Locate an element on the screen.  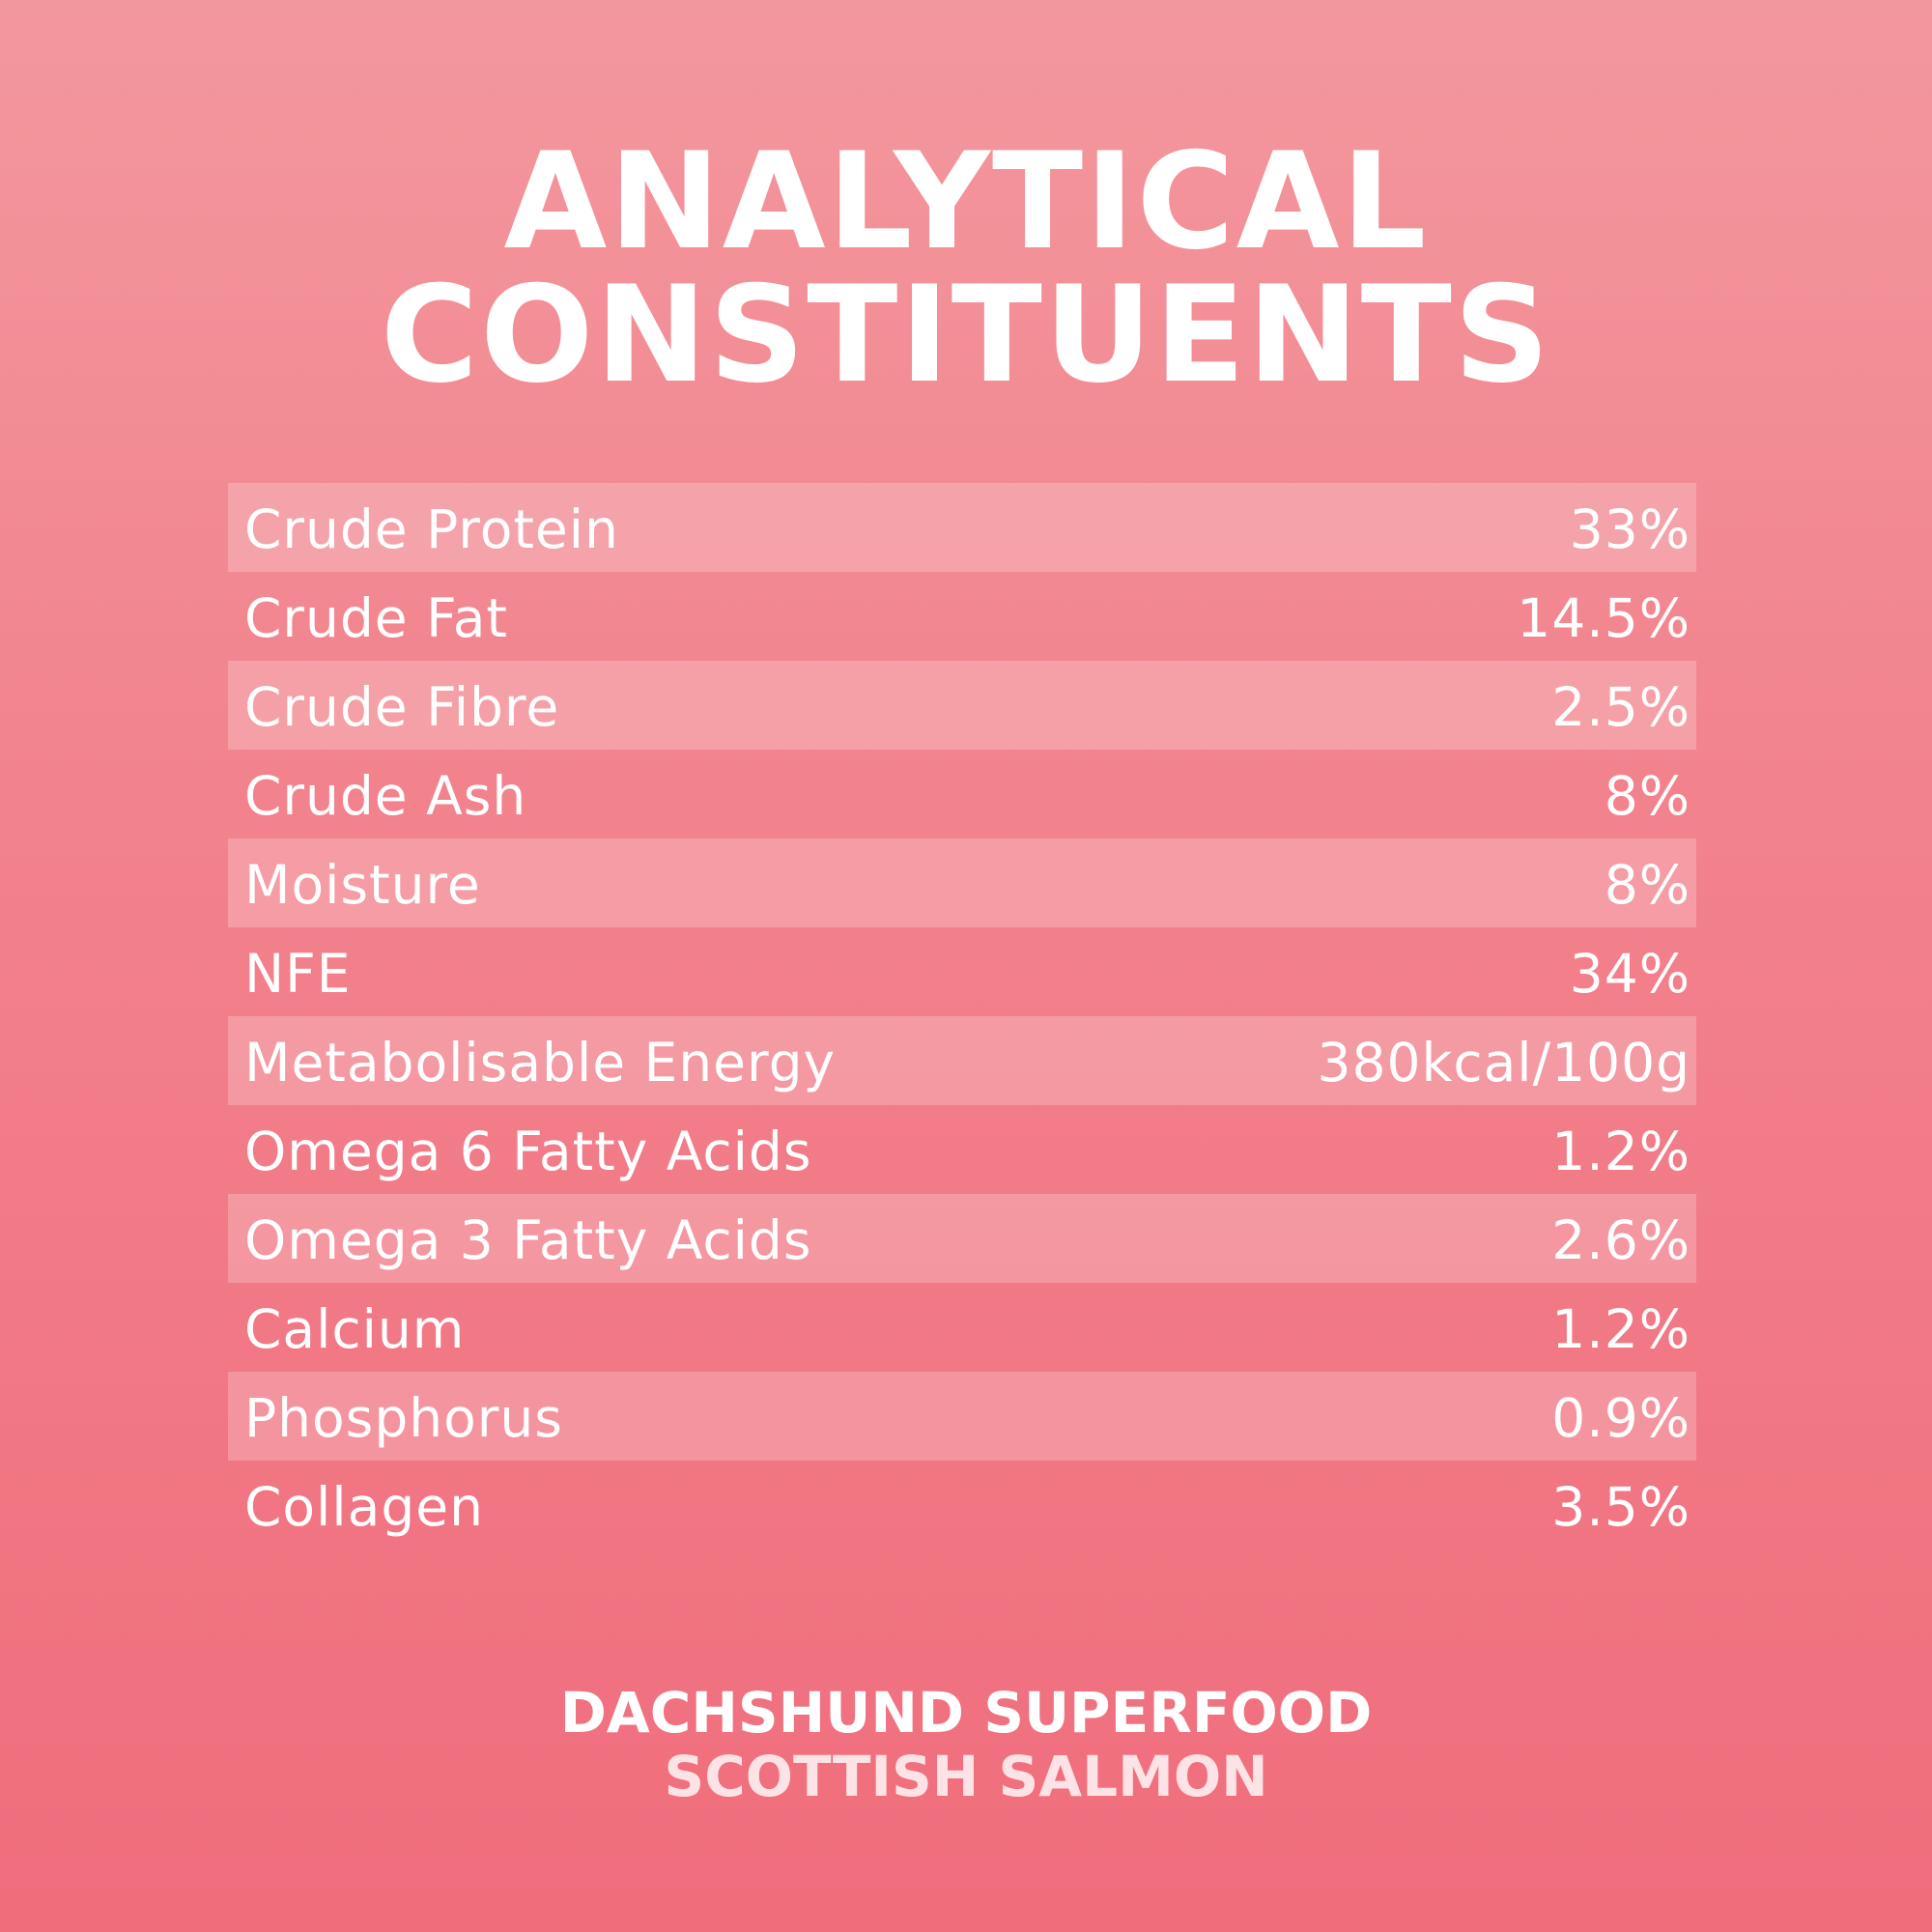
row-label: Crude Ash is located at coordinates (385, 796).